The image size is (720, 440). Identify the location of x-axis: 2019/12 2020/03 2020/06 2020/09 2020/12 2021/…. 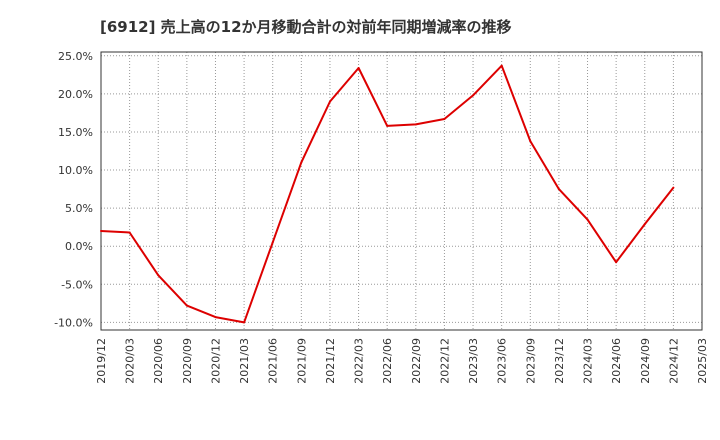
(402, 361).